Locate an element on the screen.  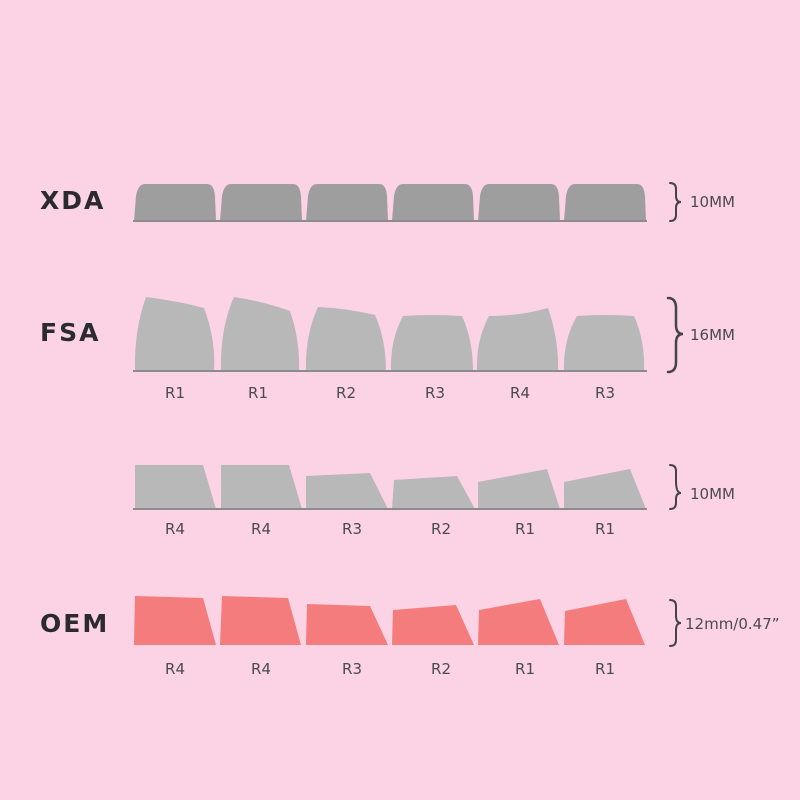
profile-name-xda: XDA is located at coordinates (73, 200).